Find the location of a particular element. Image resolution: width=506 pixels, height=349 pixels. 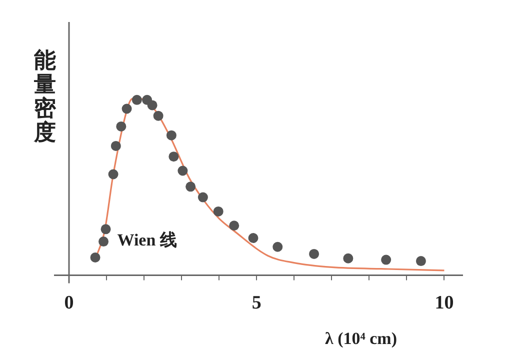

x-axis-title: λ (10⁴ cm) is located at coordinates (361, 338).